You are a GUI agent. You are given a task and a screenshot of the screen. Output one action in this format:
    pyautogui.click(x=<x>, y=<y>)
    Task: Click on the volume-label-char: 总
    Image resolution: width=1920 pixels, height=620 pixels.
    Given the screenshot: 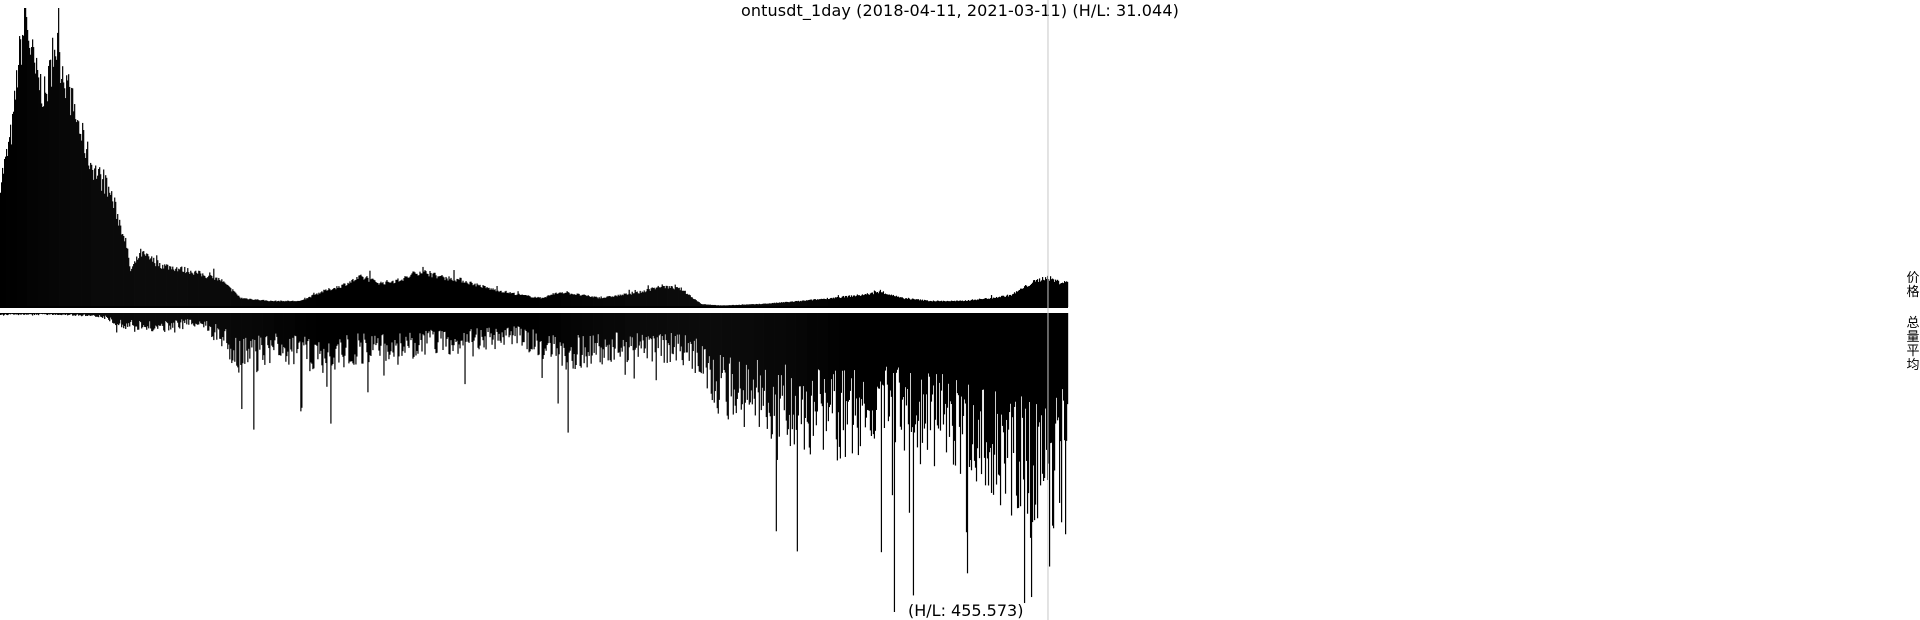 What is the action you would take?
    pyautogui.click(x=1913, y=323)
    